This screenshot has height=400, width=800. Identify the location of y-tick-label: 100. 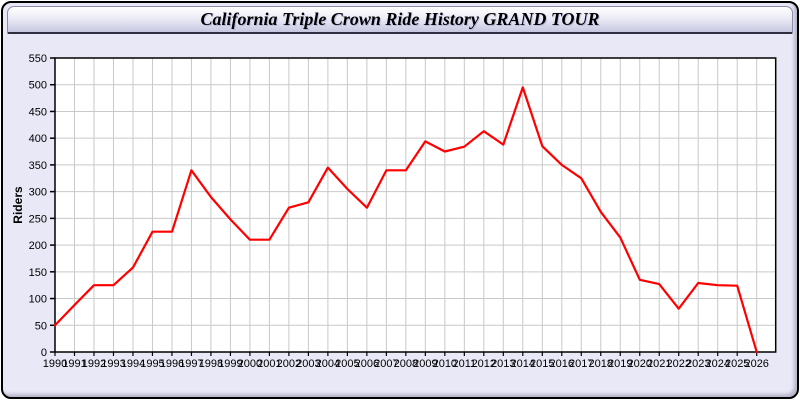
(38, 300).